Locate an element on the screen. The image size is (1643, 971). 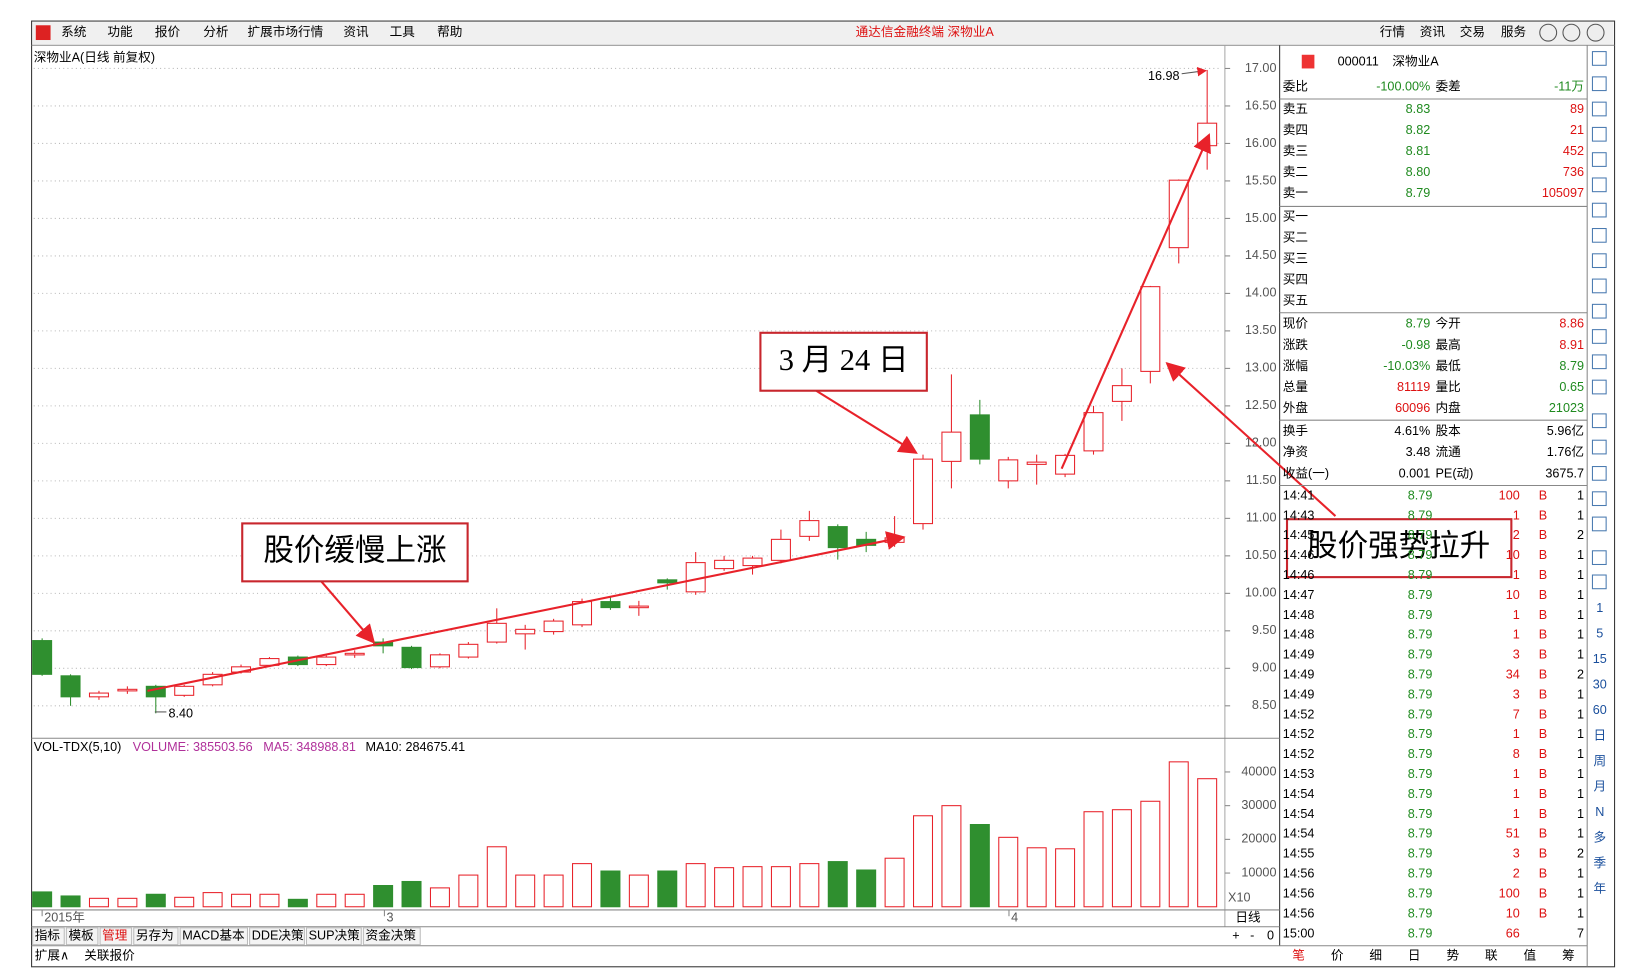
quote-cell: 2 is located at coordinates (1580, 535).